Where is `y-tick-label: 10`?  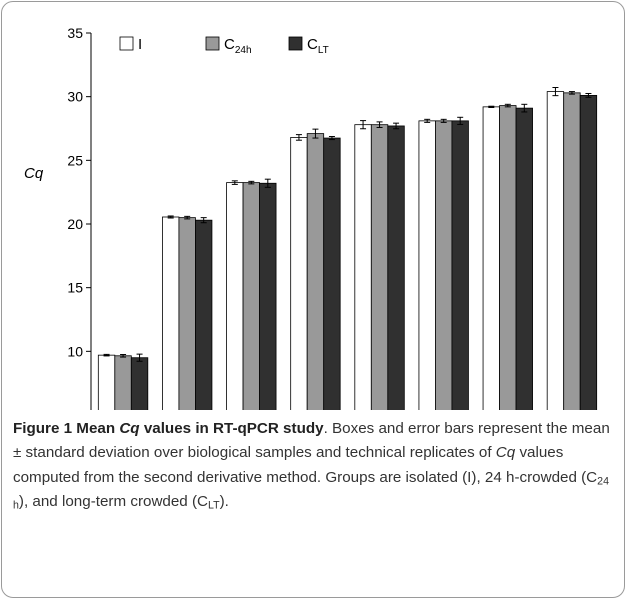
y-tick-label: 10 is located at coordinates (75, 351).